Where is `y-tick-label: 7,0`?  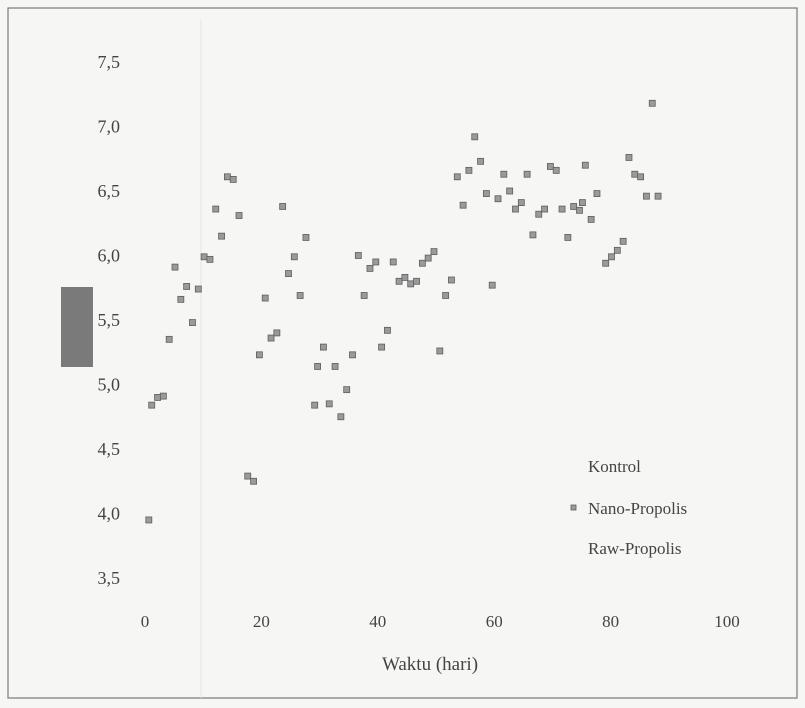
y-tick-label: 7,0 is located at coordinates (109, 127).